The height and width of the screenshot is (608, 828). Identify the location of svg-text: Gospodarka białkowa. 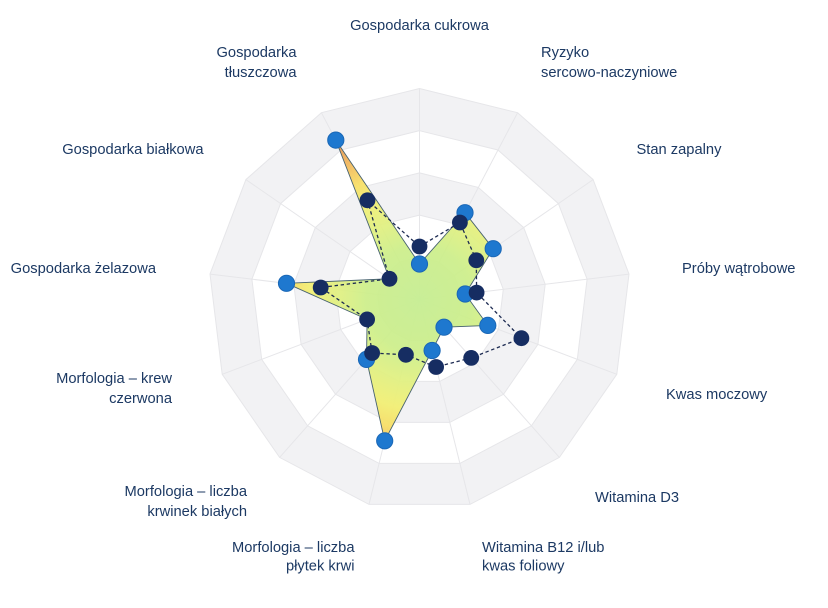
(133, 150).